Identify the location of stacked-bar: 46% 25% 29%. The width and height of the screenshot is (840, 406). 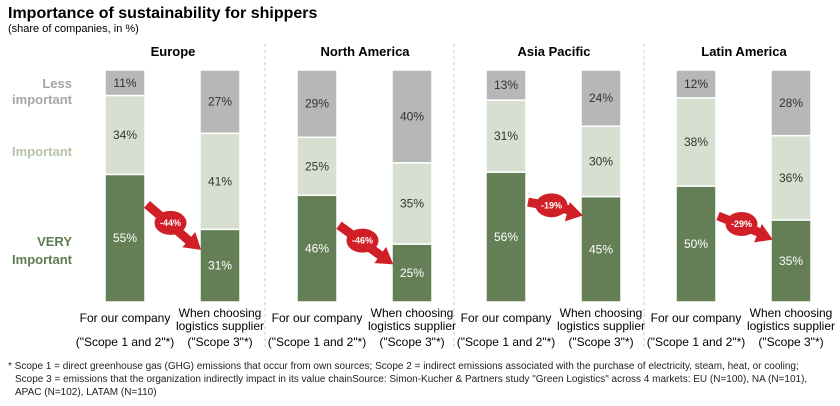
(317, 186).